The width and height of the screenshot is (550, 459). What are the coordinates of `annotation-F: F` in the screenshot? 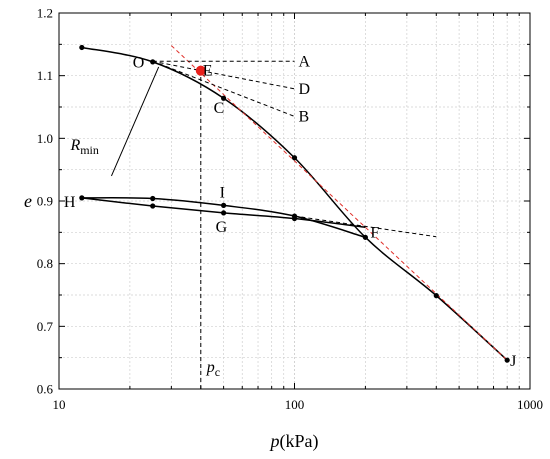 It's located at (374, 232).